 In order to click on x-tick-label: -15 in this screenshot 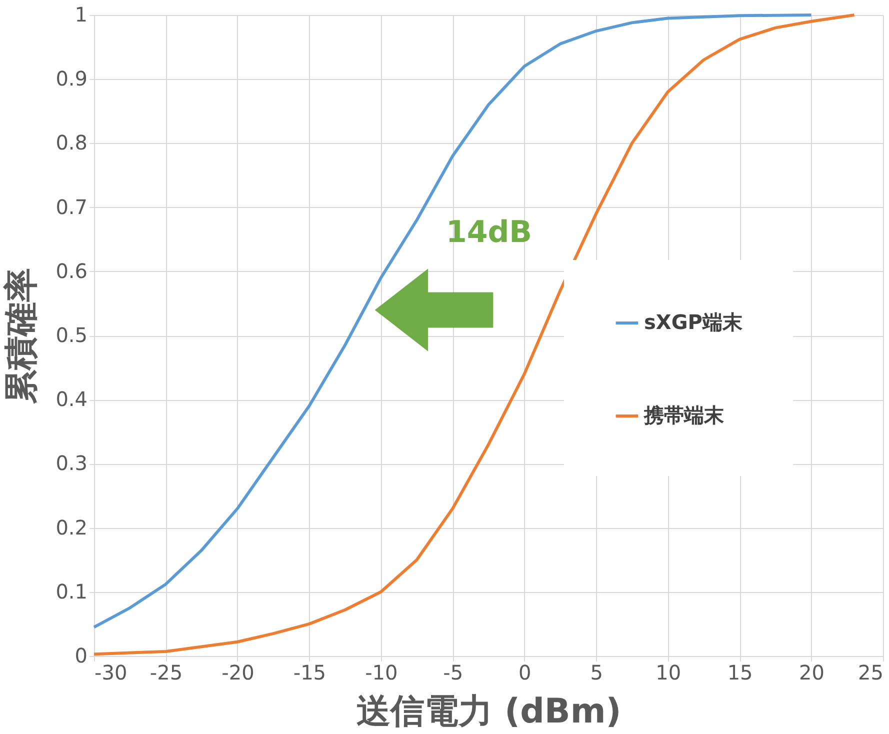, I will do `click(309, 672)`.